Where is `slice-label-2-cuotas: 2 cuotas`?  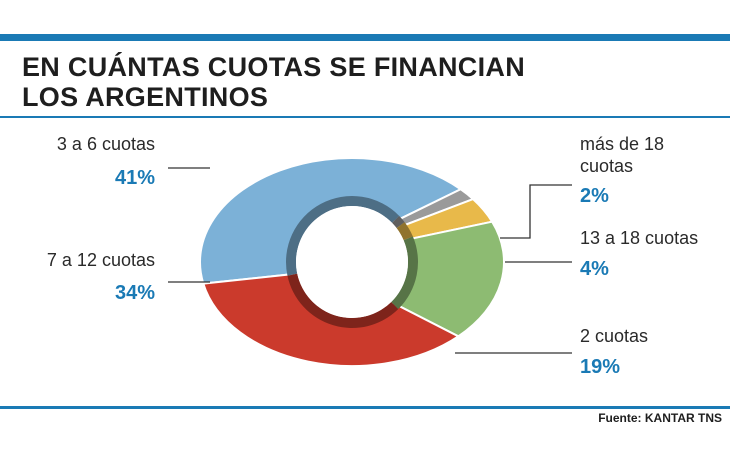
slice-label-2-cuotas: 2 cuotas is located at coordinates (614, 336).